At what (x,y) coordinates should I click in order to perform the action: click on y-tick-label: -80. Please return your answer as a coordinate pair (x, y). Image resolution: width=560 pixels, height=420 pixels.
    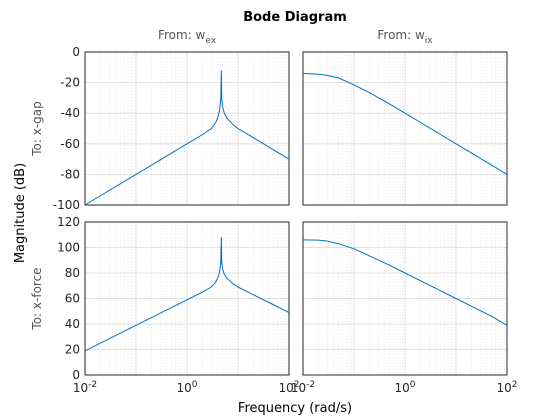
    Looking at the image, I should click on (70, 174).